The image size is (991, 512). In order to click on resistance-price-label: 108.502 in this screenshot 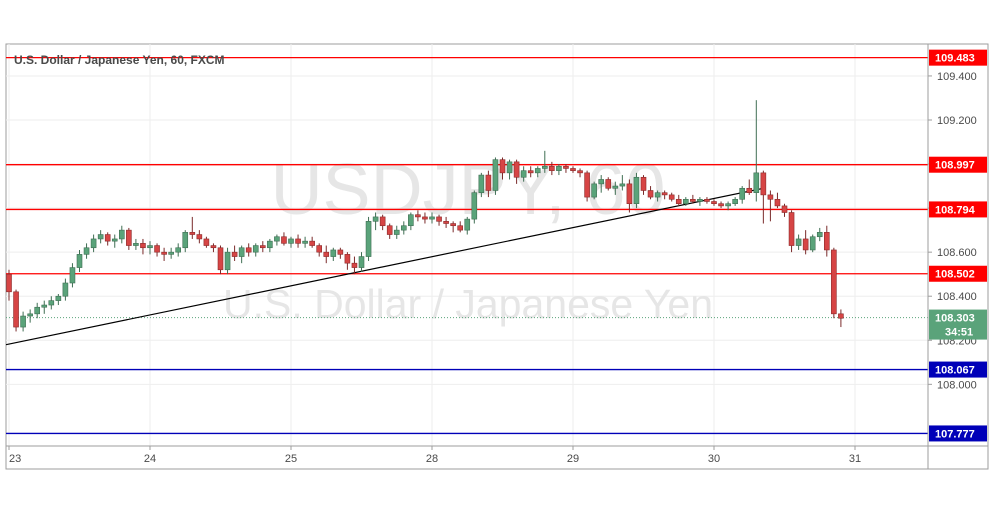, I will do `click(955, 275)`.